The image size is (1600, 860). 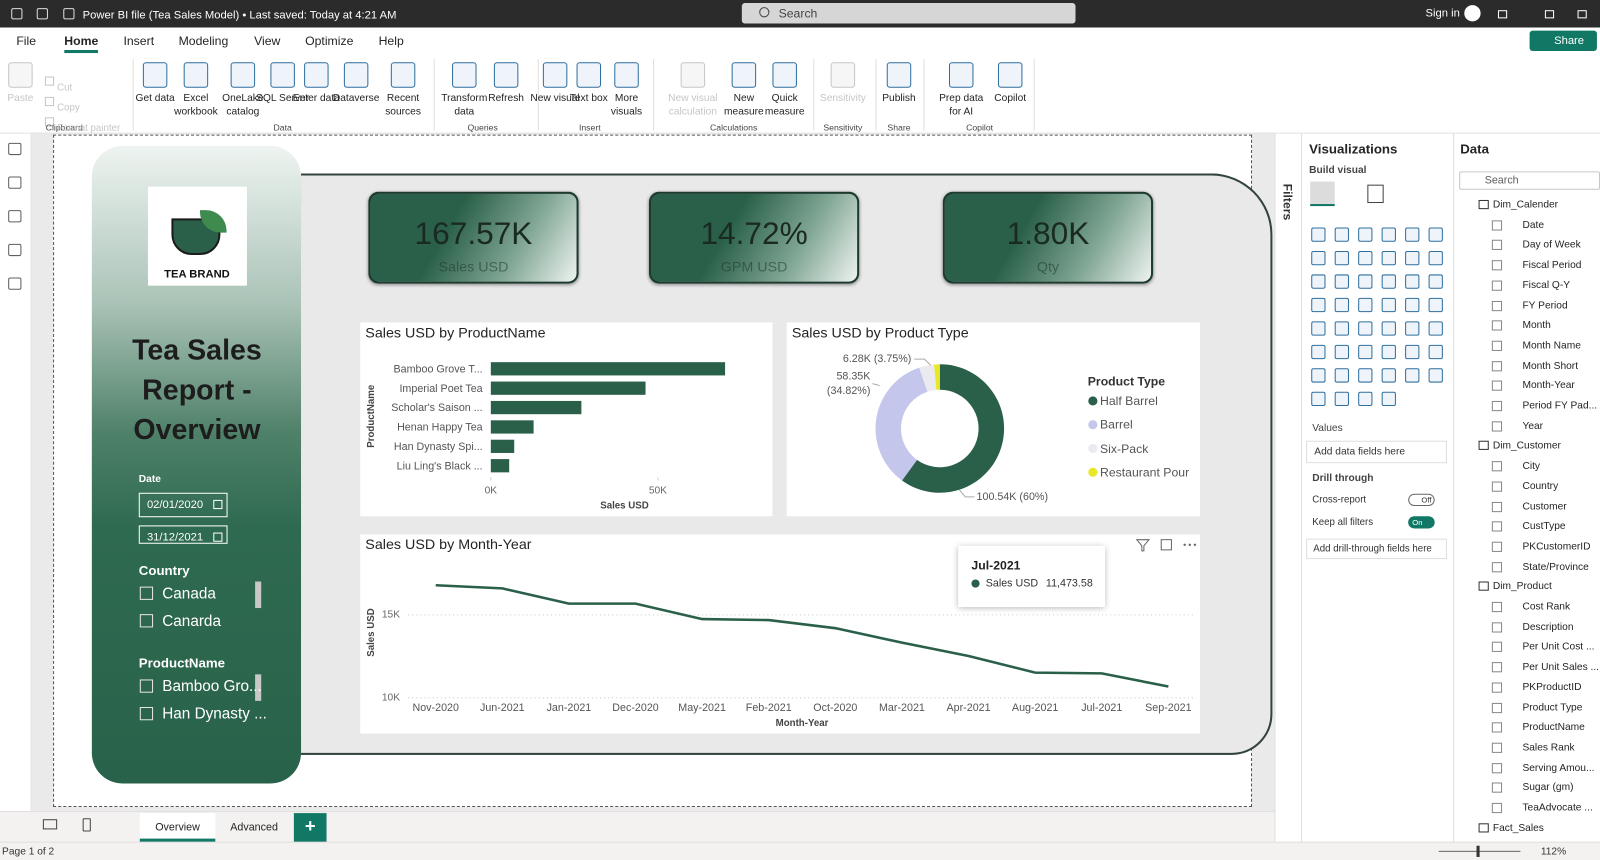 What do you see at coordinates (1479, 851) in the screenshot?
I see `zoom-slider` at bounding box center [1479, 851].